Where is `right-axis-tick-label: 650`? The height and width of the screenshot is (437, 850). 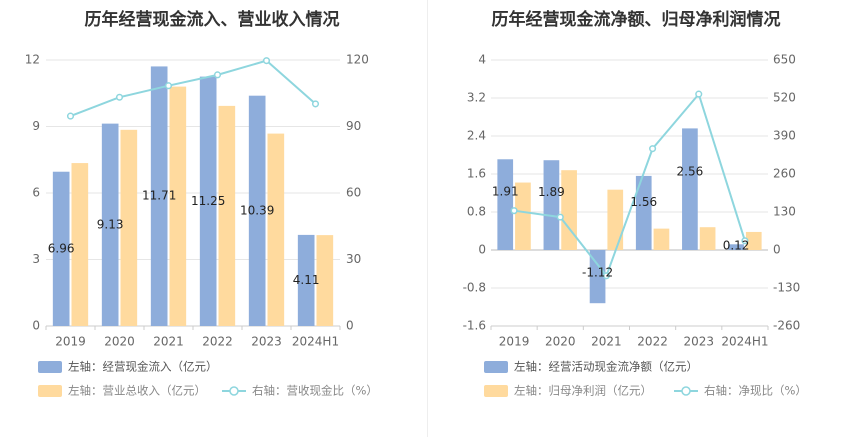
right-axis-tick-label: 650 is located at coordinates (784, 60).